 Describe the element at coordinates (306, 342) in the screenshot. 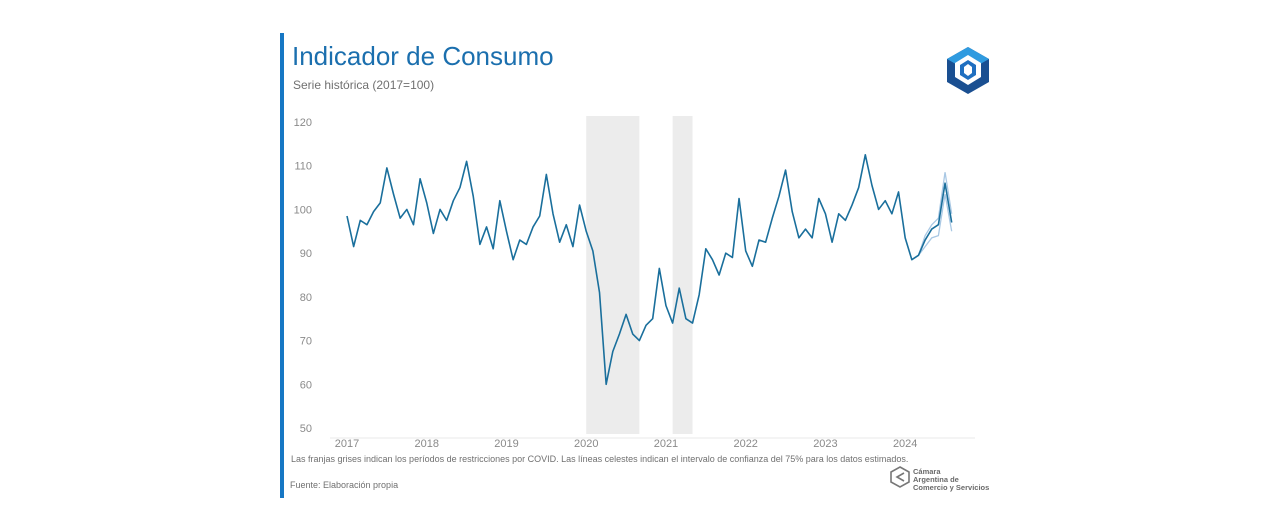

I see `y-tick-label: 70` at that location.